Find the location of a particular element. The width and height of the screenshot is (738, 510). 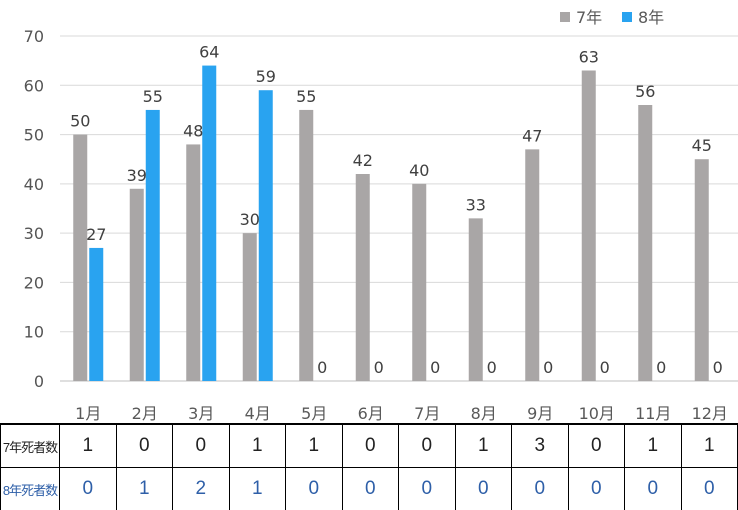

data-label: 42 is located at coordinates (363, 160).